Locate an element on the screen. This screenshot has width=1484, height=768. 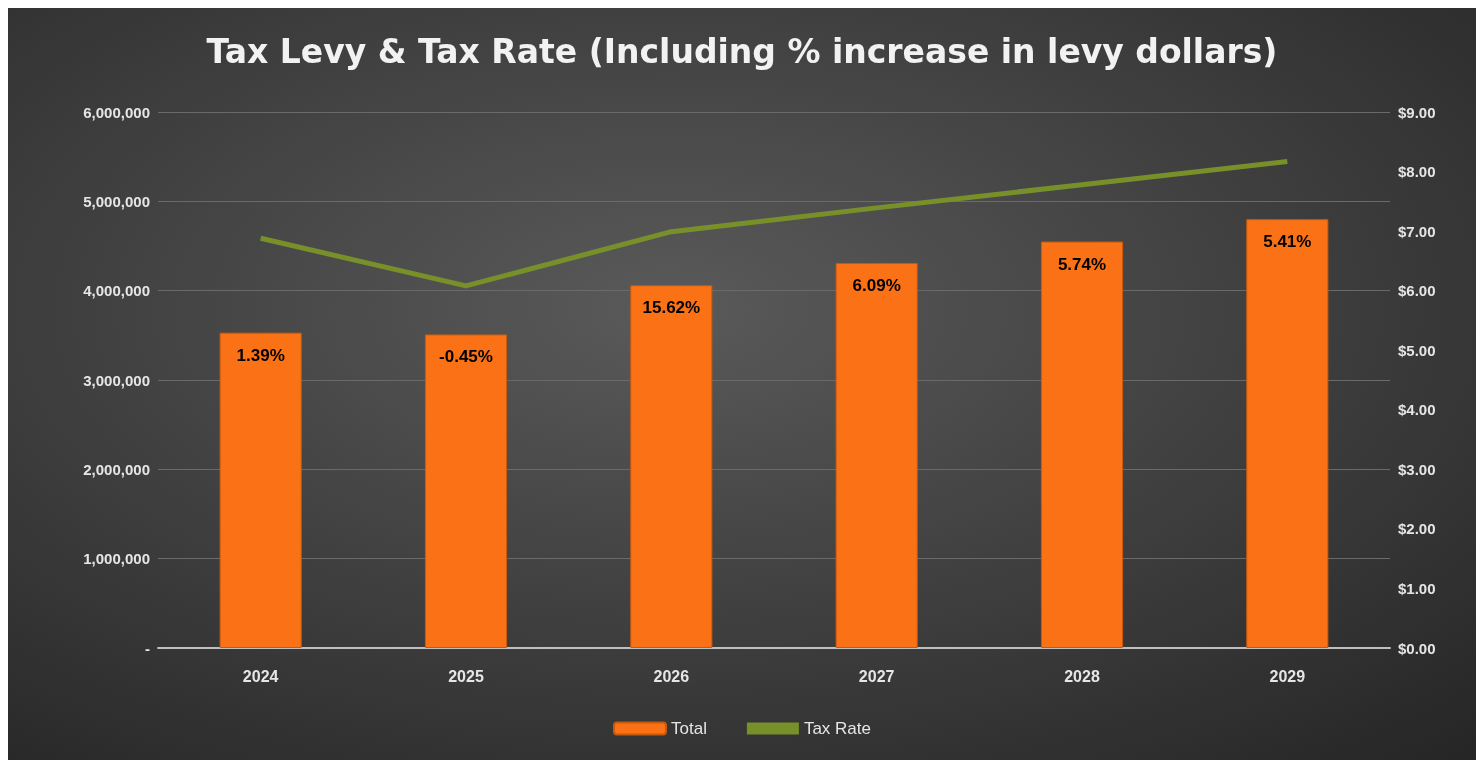
x-tick-label: 2027 is located at coordinates (876, 676).